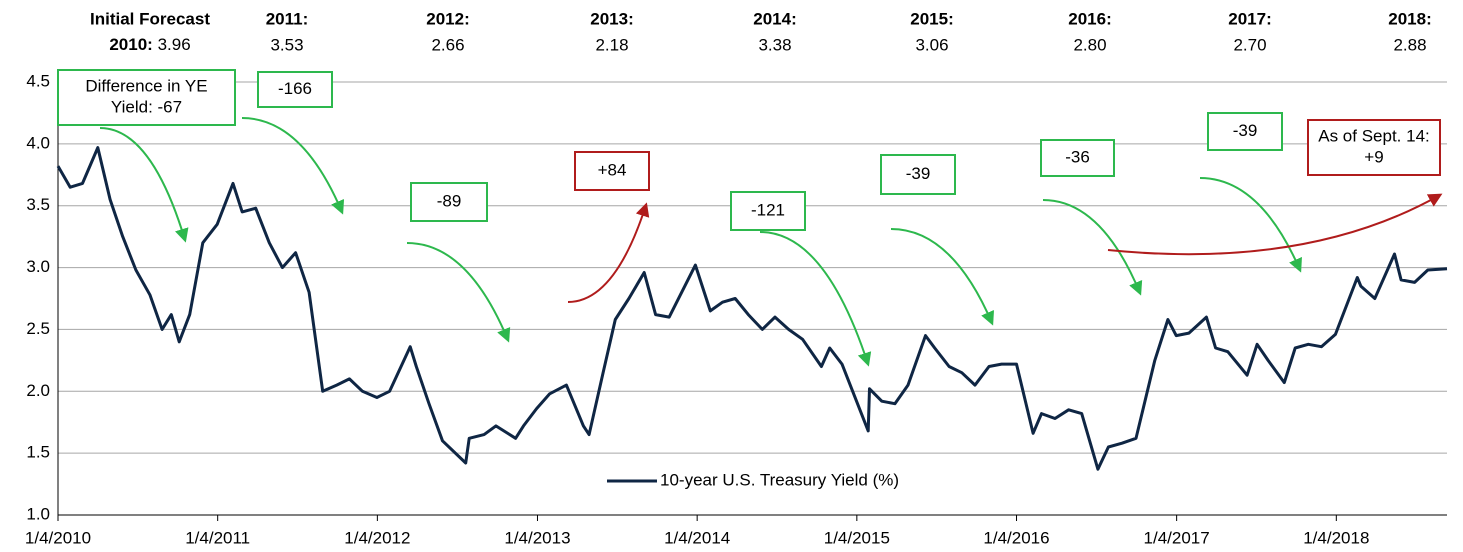 This screenshot has width=1463, height=552. What do you see at coordinates (1374, 135) in the screenshot?
I see `annotation-text: As of Sept. 14:` at bounding box center [1374, 135].